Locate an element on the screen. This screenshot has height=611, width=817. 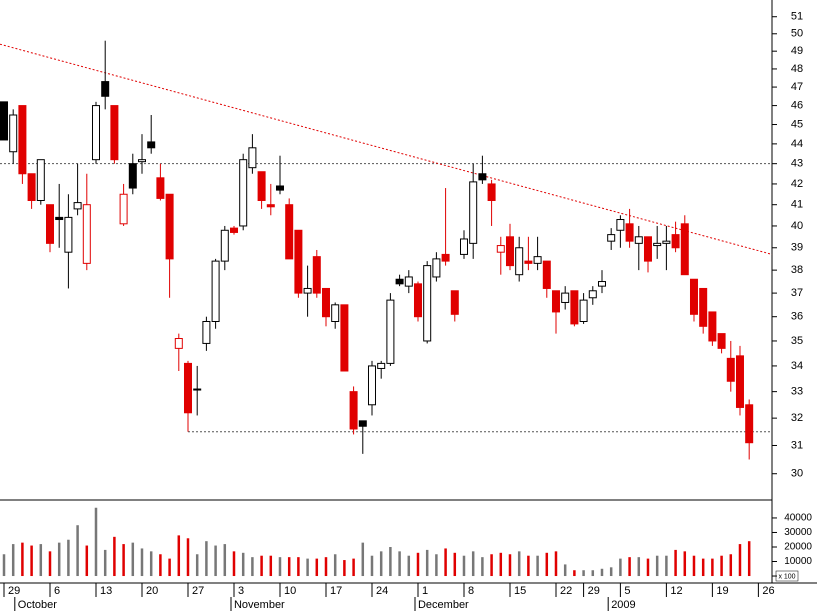
y-tick-label: 41 is located at coordinates (797, 205).